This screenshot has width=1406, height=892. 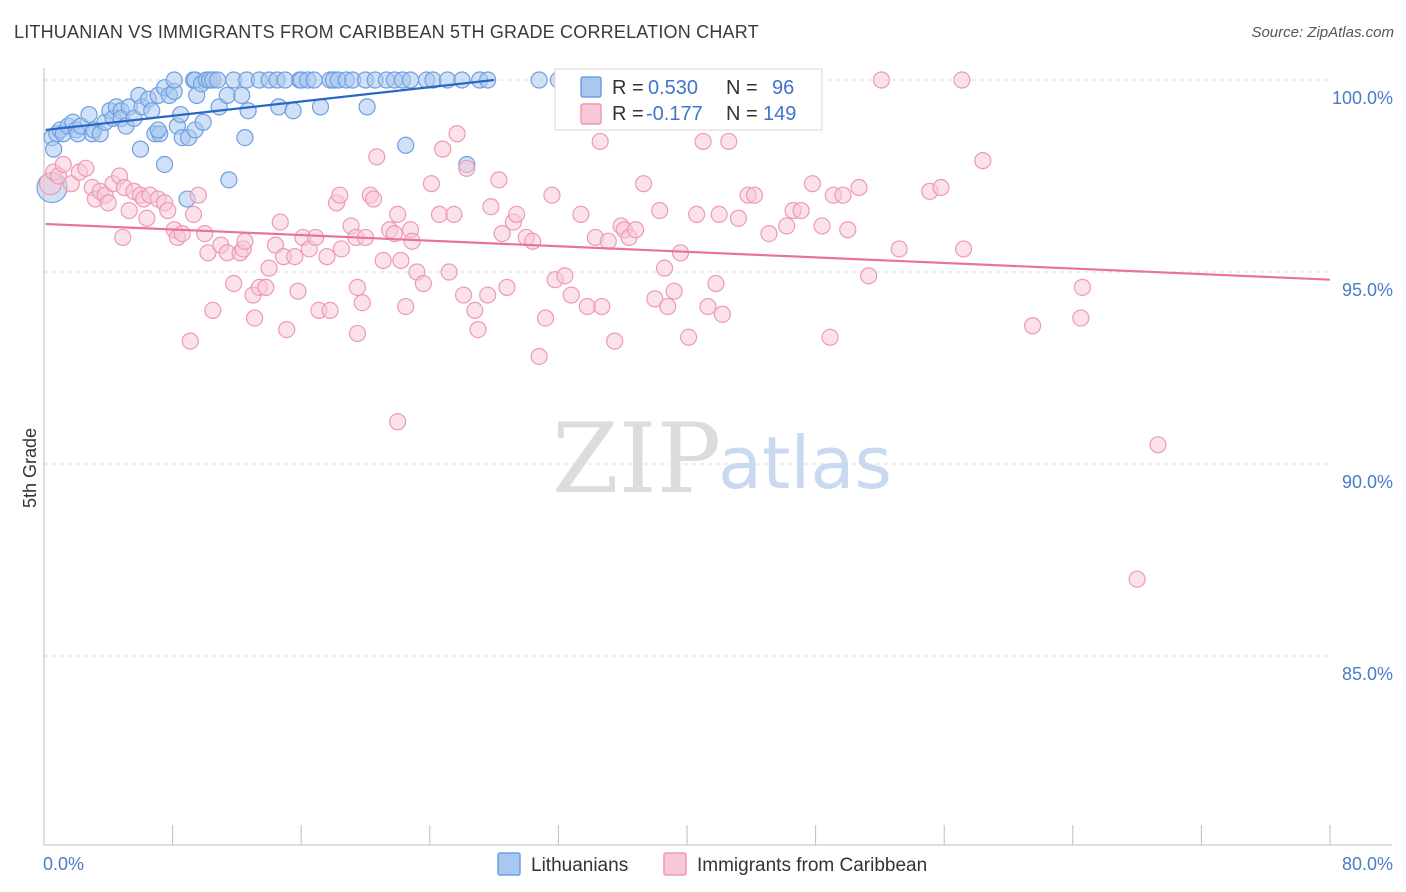 What do you see at coordinates (718, 864) in the screenshot?
I see `x-tick-labels: 0.0% 80.0%` at bounding box center [718, 864].